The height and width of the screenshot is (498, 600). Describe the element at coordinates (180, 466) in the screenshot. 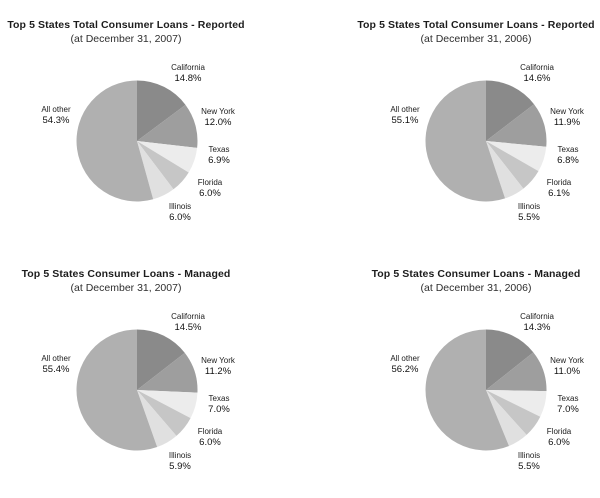

I see `slice-value: 5.9%` at that location.